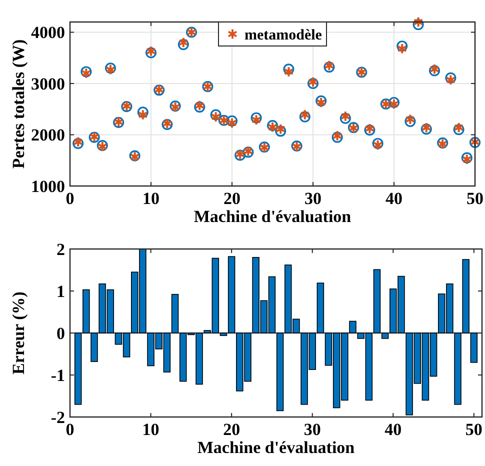 This screenshot has height=466, width=485. Describe the element at coordinates (48, 186) in the screenshot. I see `y-tick-label: 1000` at that location.